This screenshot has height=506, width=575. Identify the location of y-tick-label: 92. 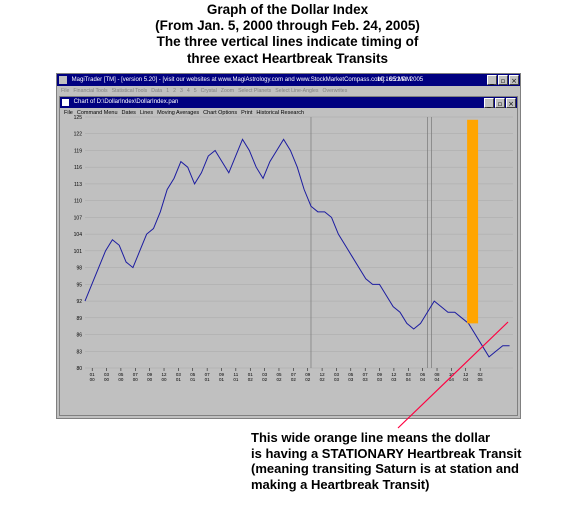
(79, 302).